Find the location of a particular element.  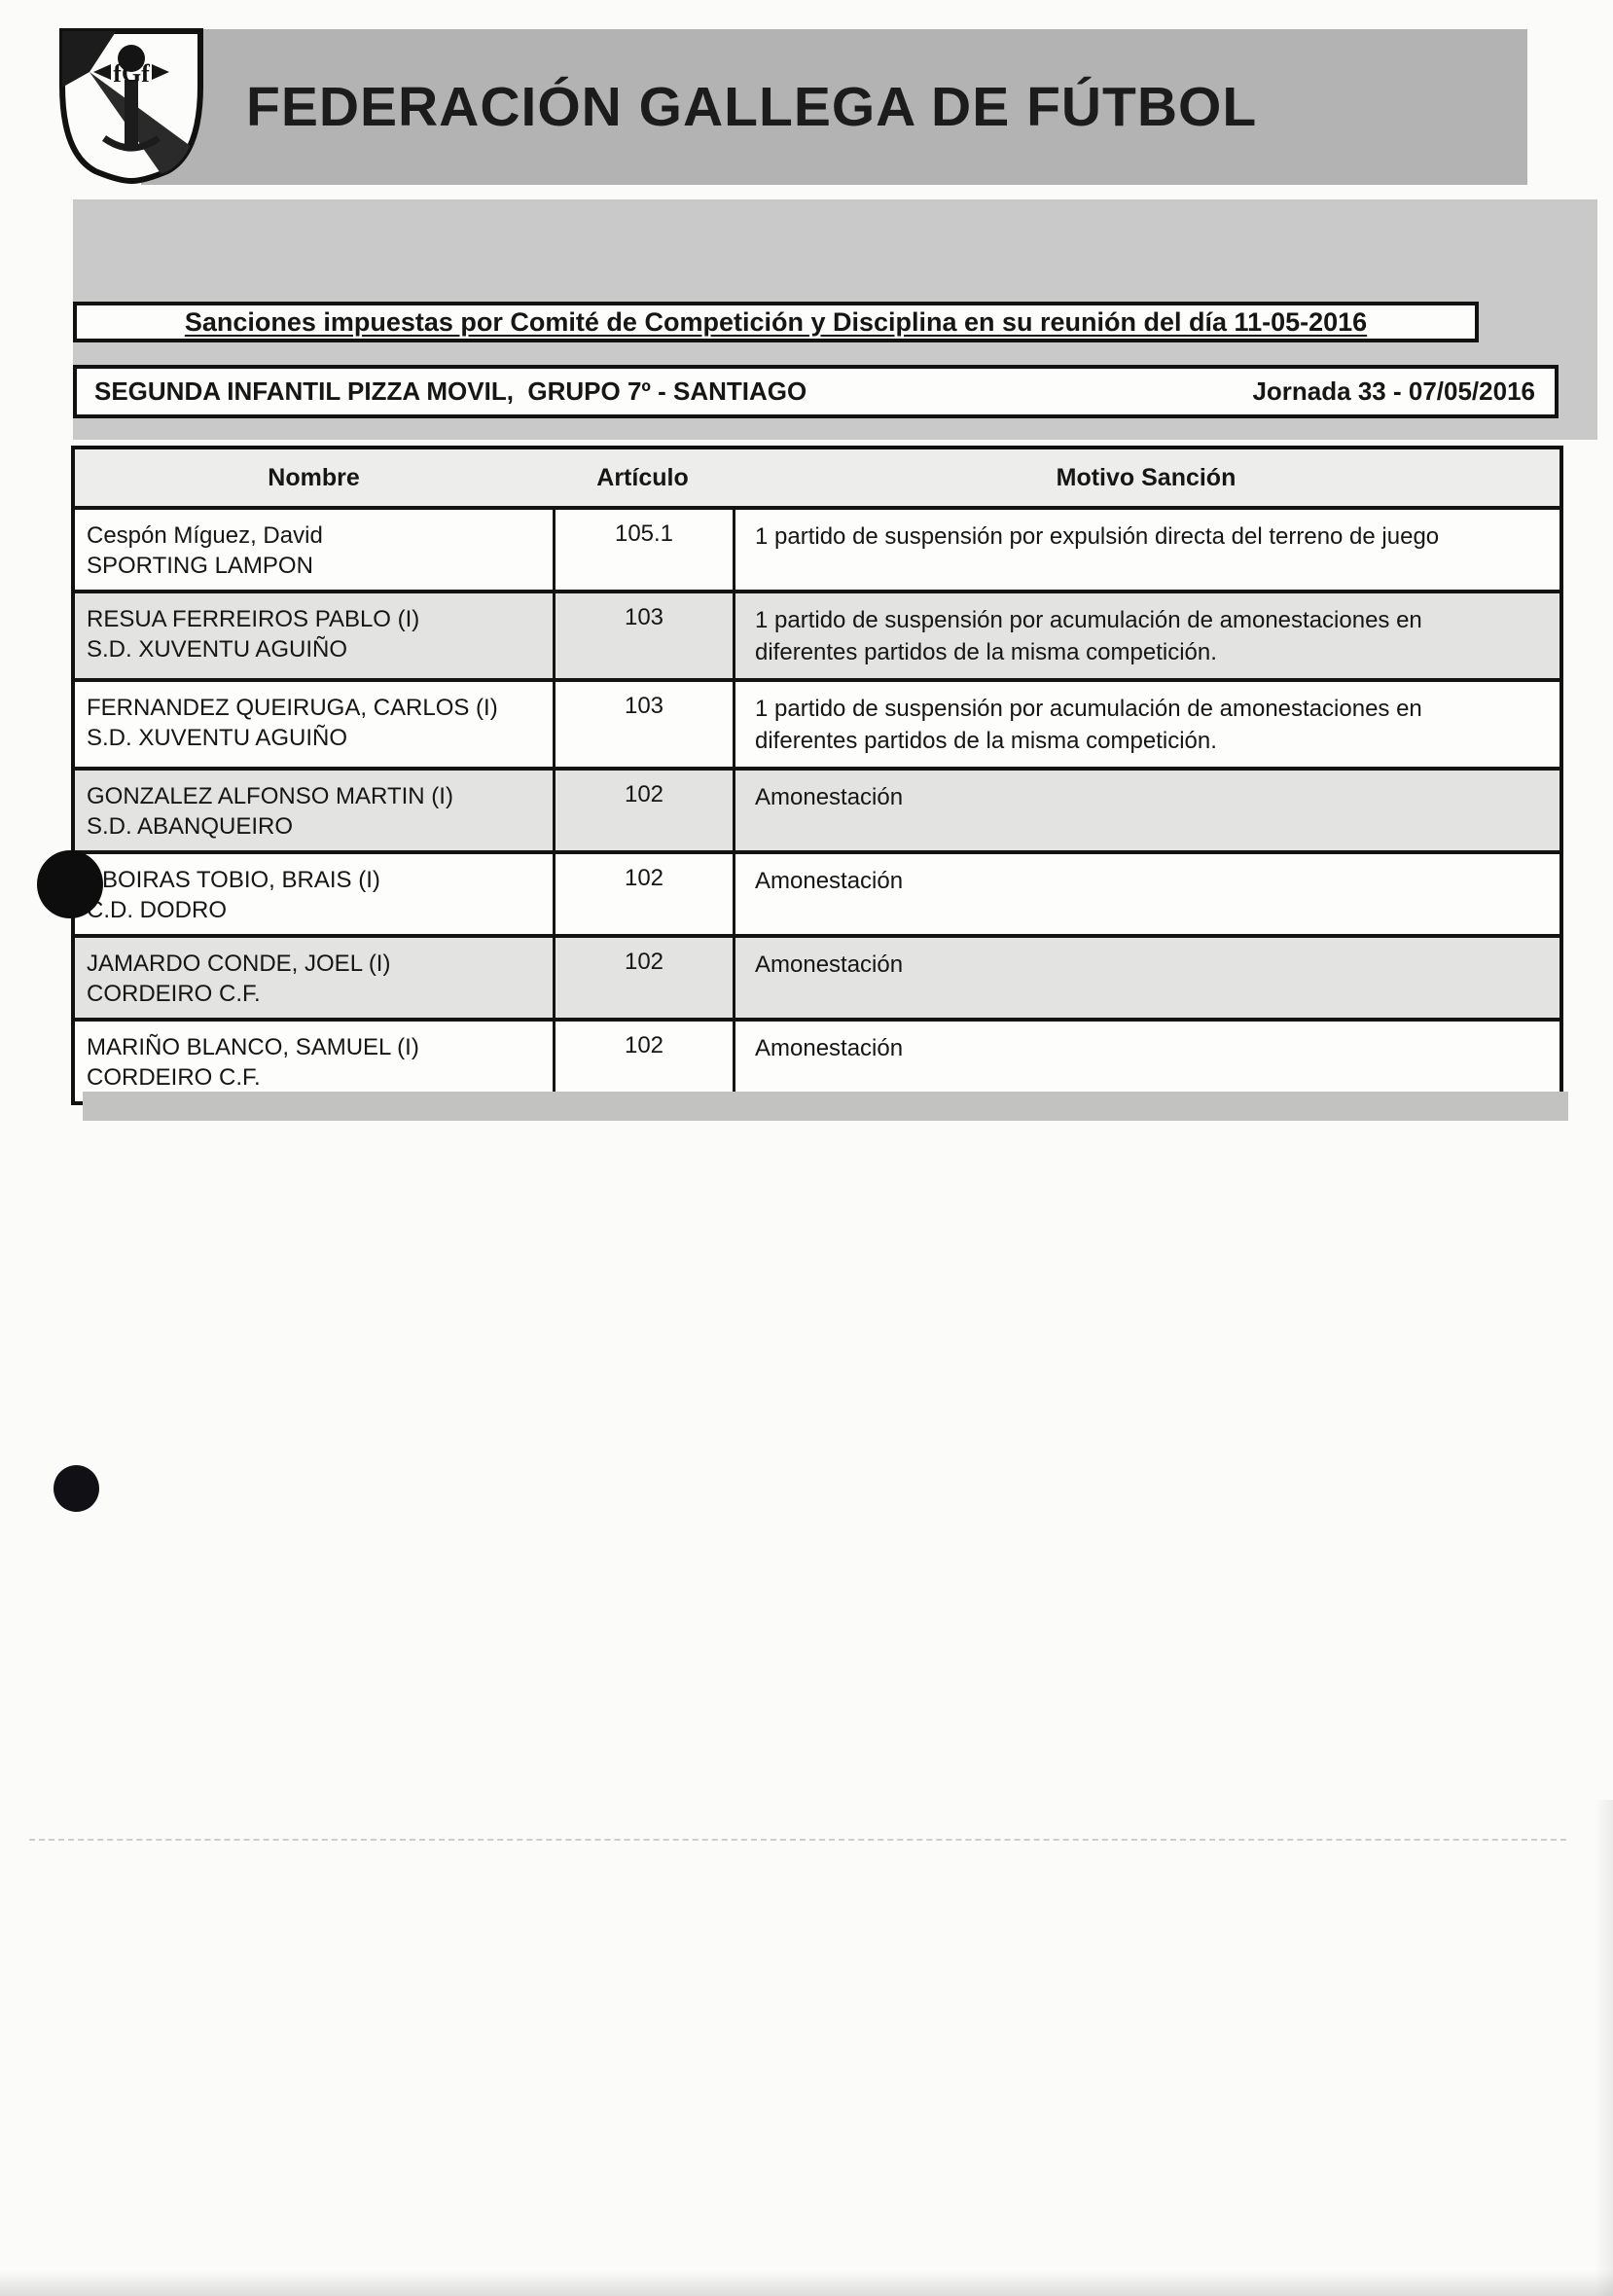

player-name: RESUA FERREIROS PABLO (I) is located at coordinates (253, 619).